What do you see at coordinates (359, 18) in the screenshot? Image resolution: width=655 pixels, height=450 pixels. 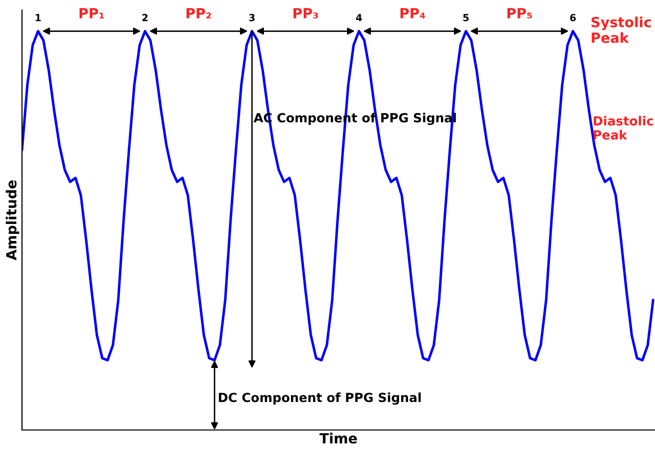 I see `text: 4` at bounding box center [359, 18].